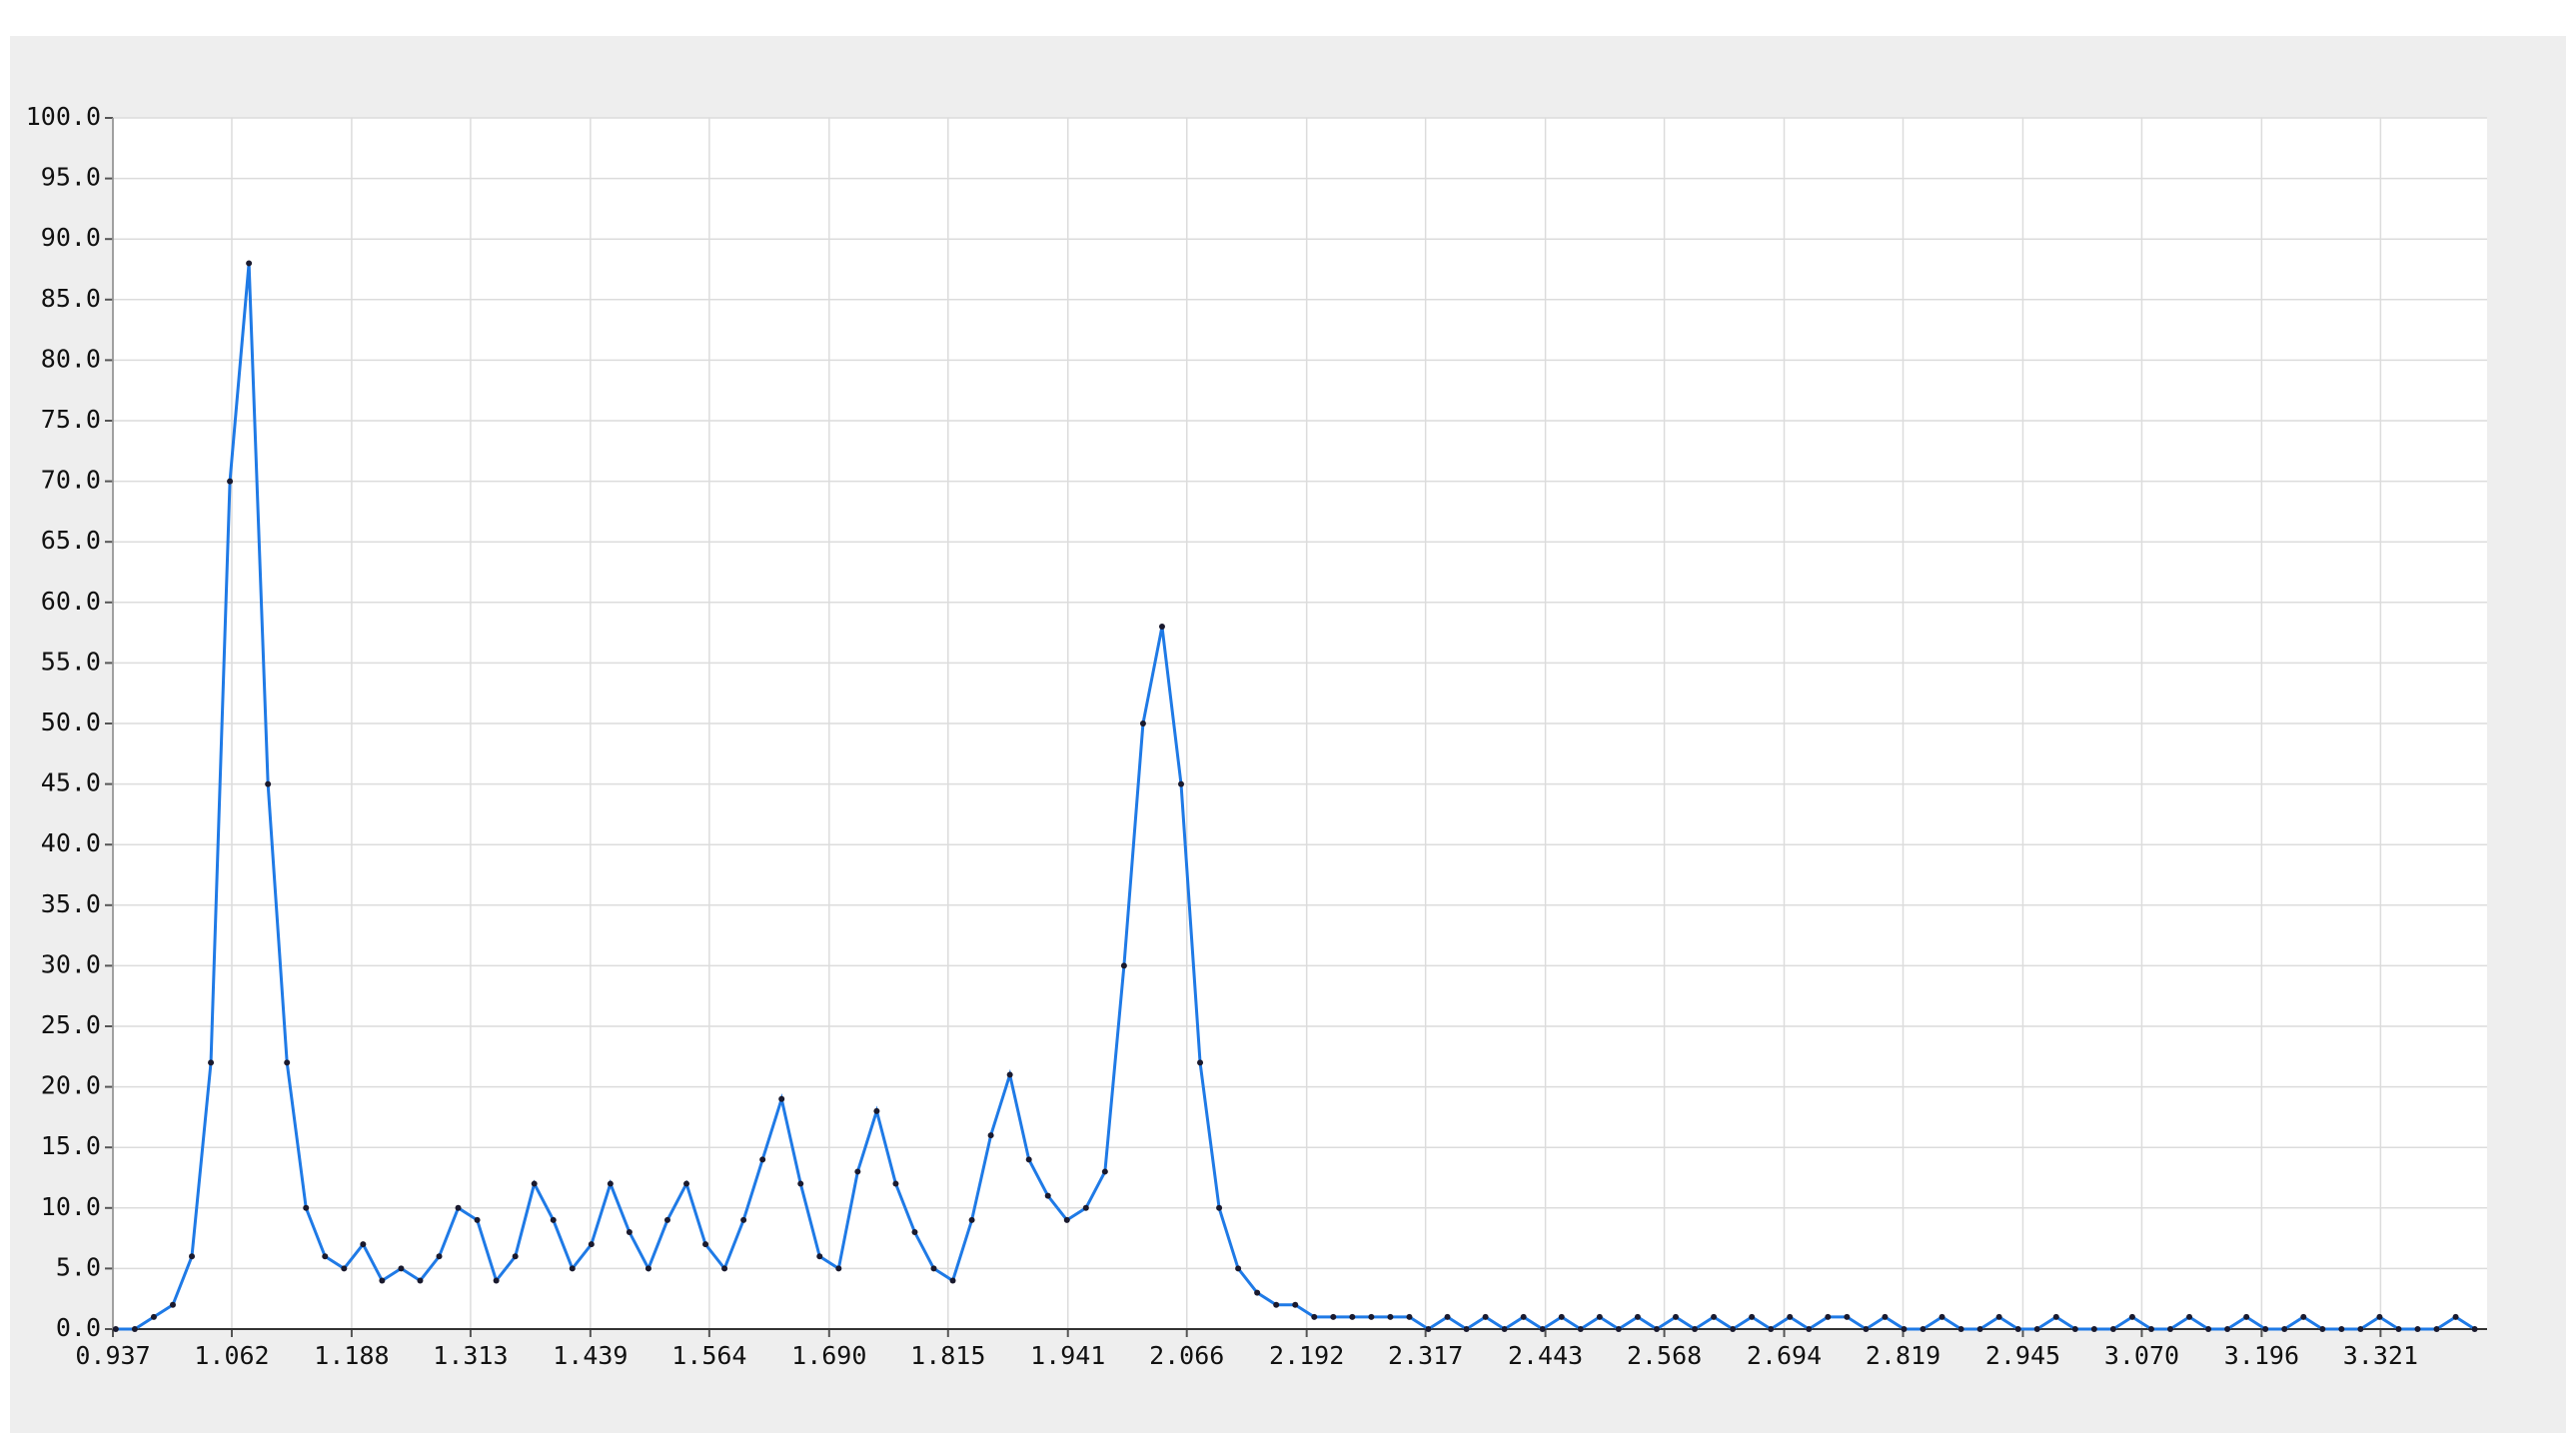  Describe the element at coordinates (71, 903) in the screenshot. I see `y-tick-label: 35.0` at that location.